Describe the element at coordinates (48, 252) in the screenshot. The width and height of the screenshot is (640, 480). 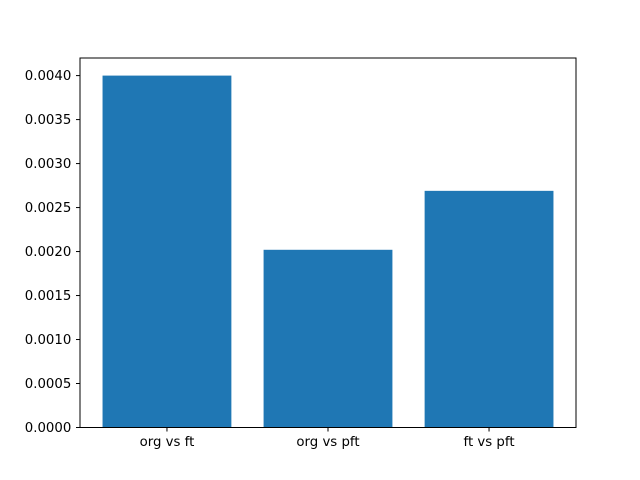
I see `y-tick-label: 0.0020` at that location.